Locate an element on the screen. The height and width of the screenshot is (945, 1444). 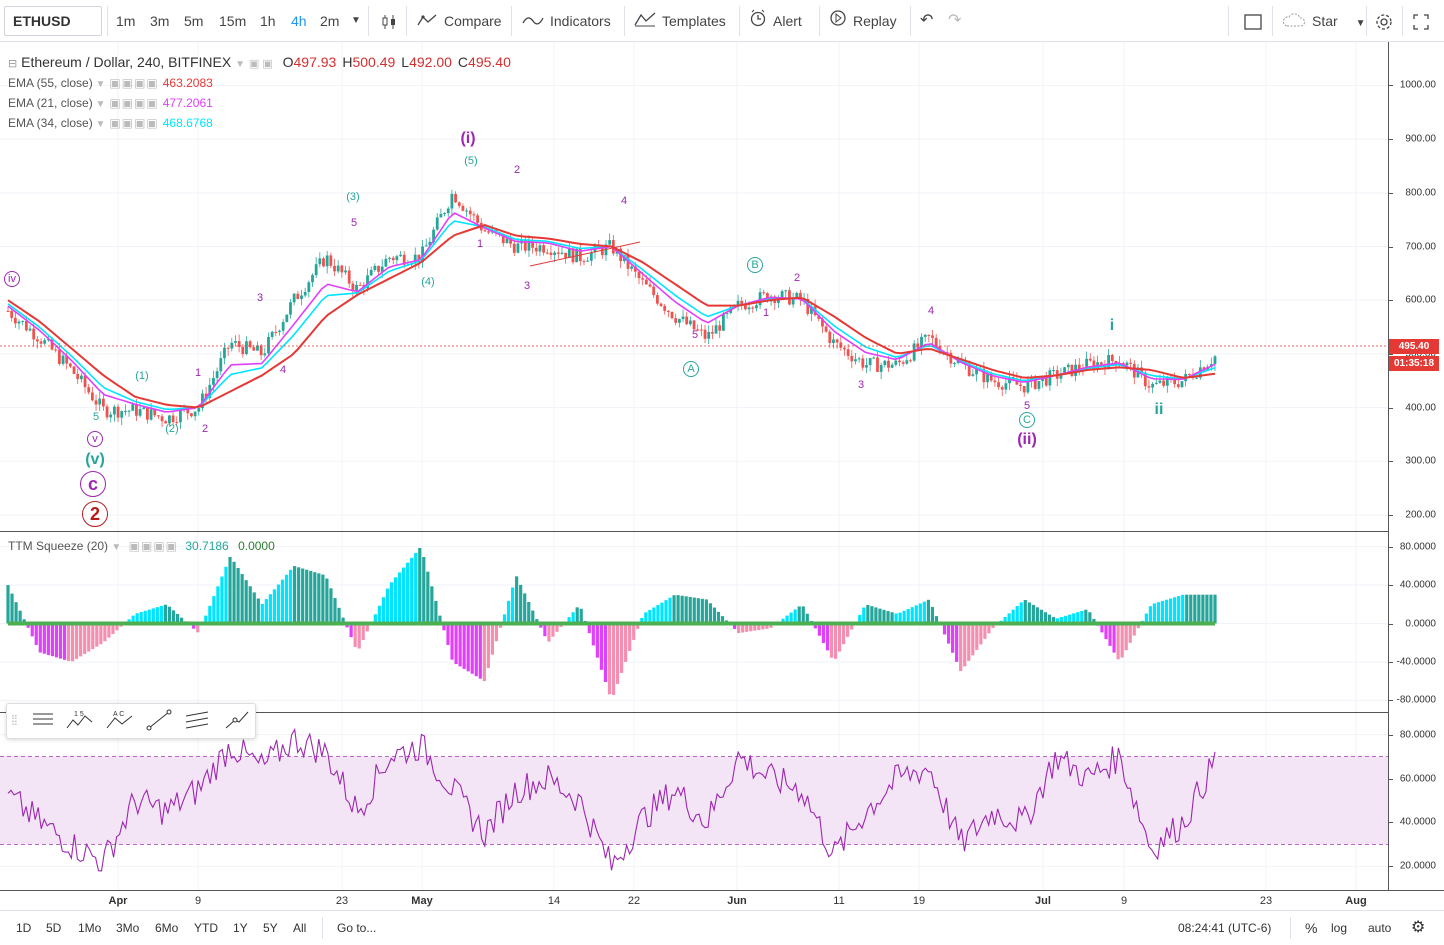
range-YTD: YTD is located at coordinates (206, 928).